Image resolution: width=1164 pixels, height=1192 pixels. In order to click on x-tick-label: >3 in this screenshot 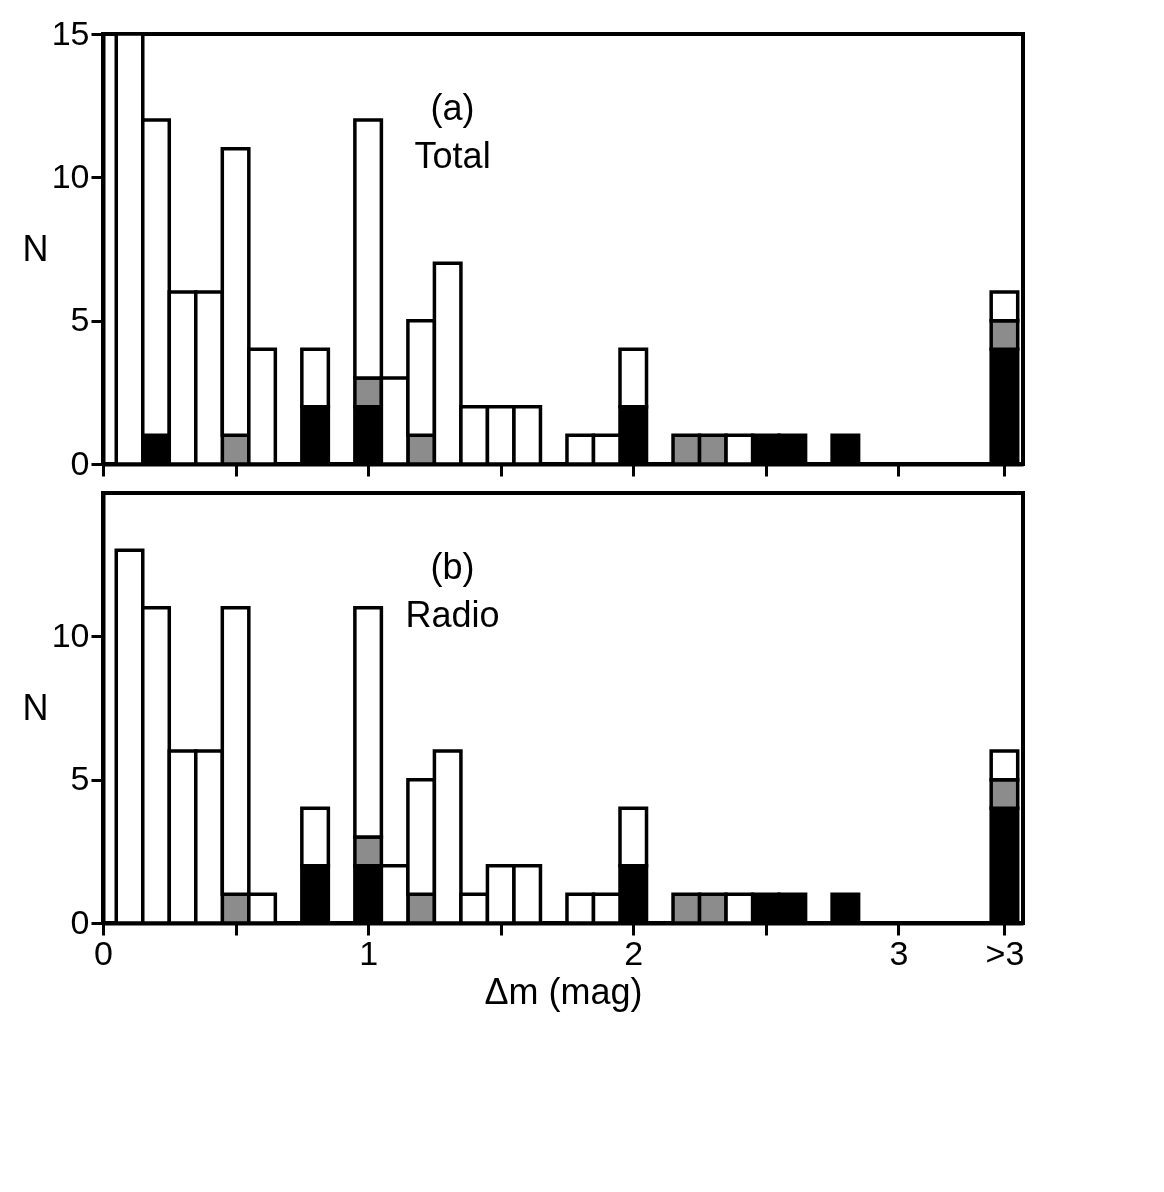, I will do `click(1005, 952)`.